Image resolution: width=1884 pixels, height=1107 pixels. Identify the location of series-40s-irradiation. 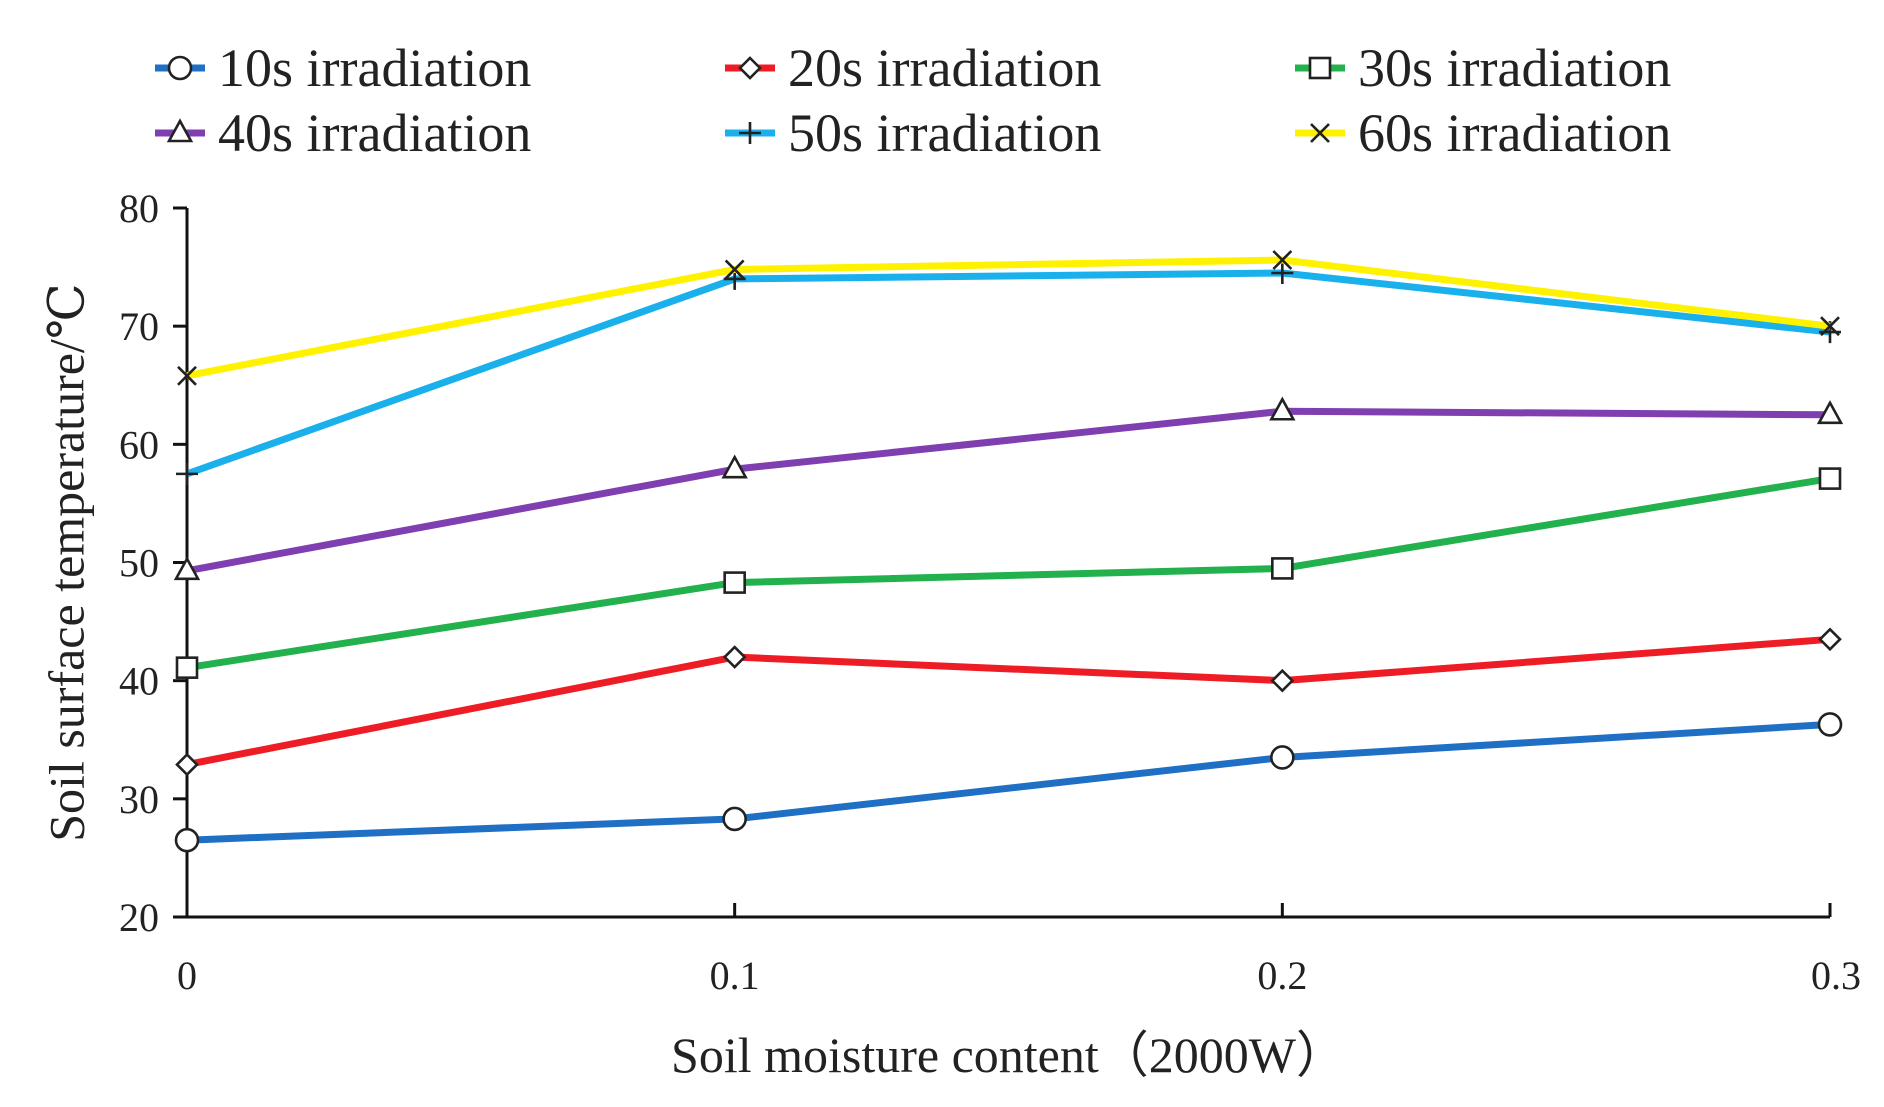
(1008, 488).